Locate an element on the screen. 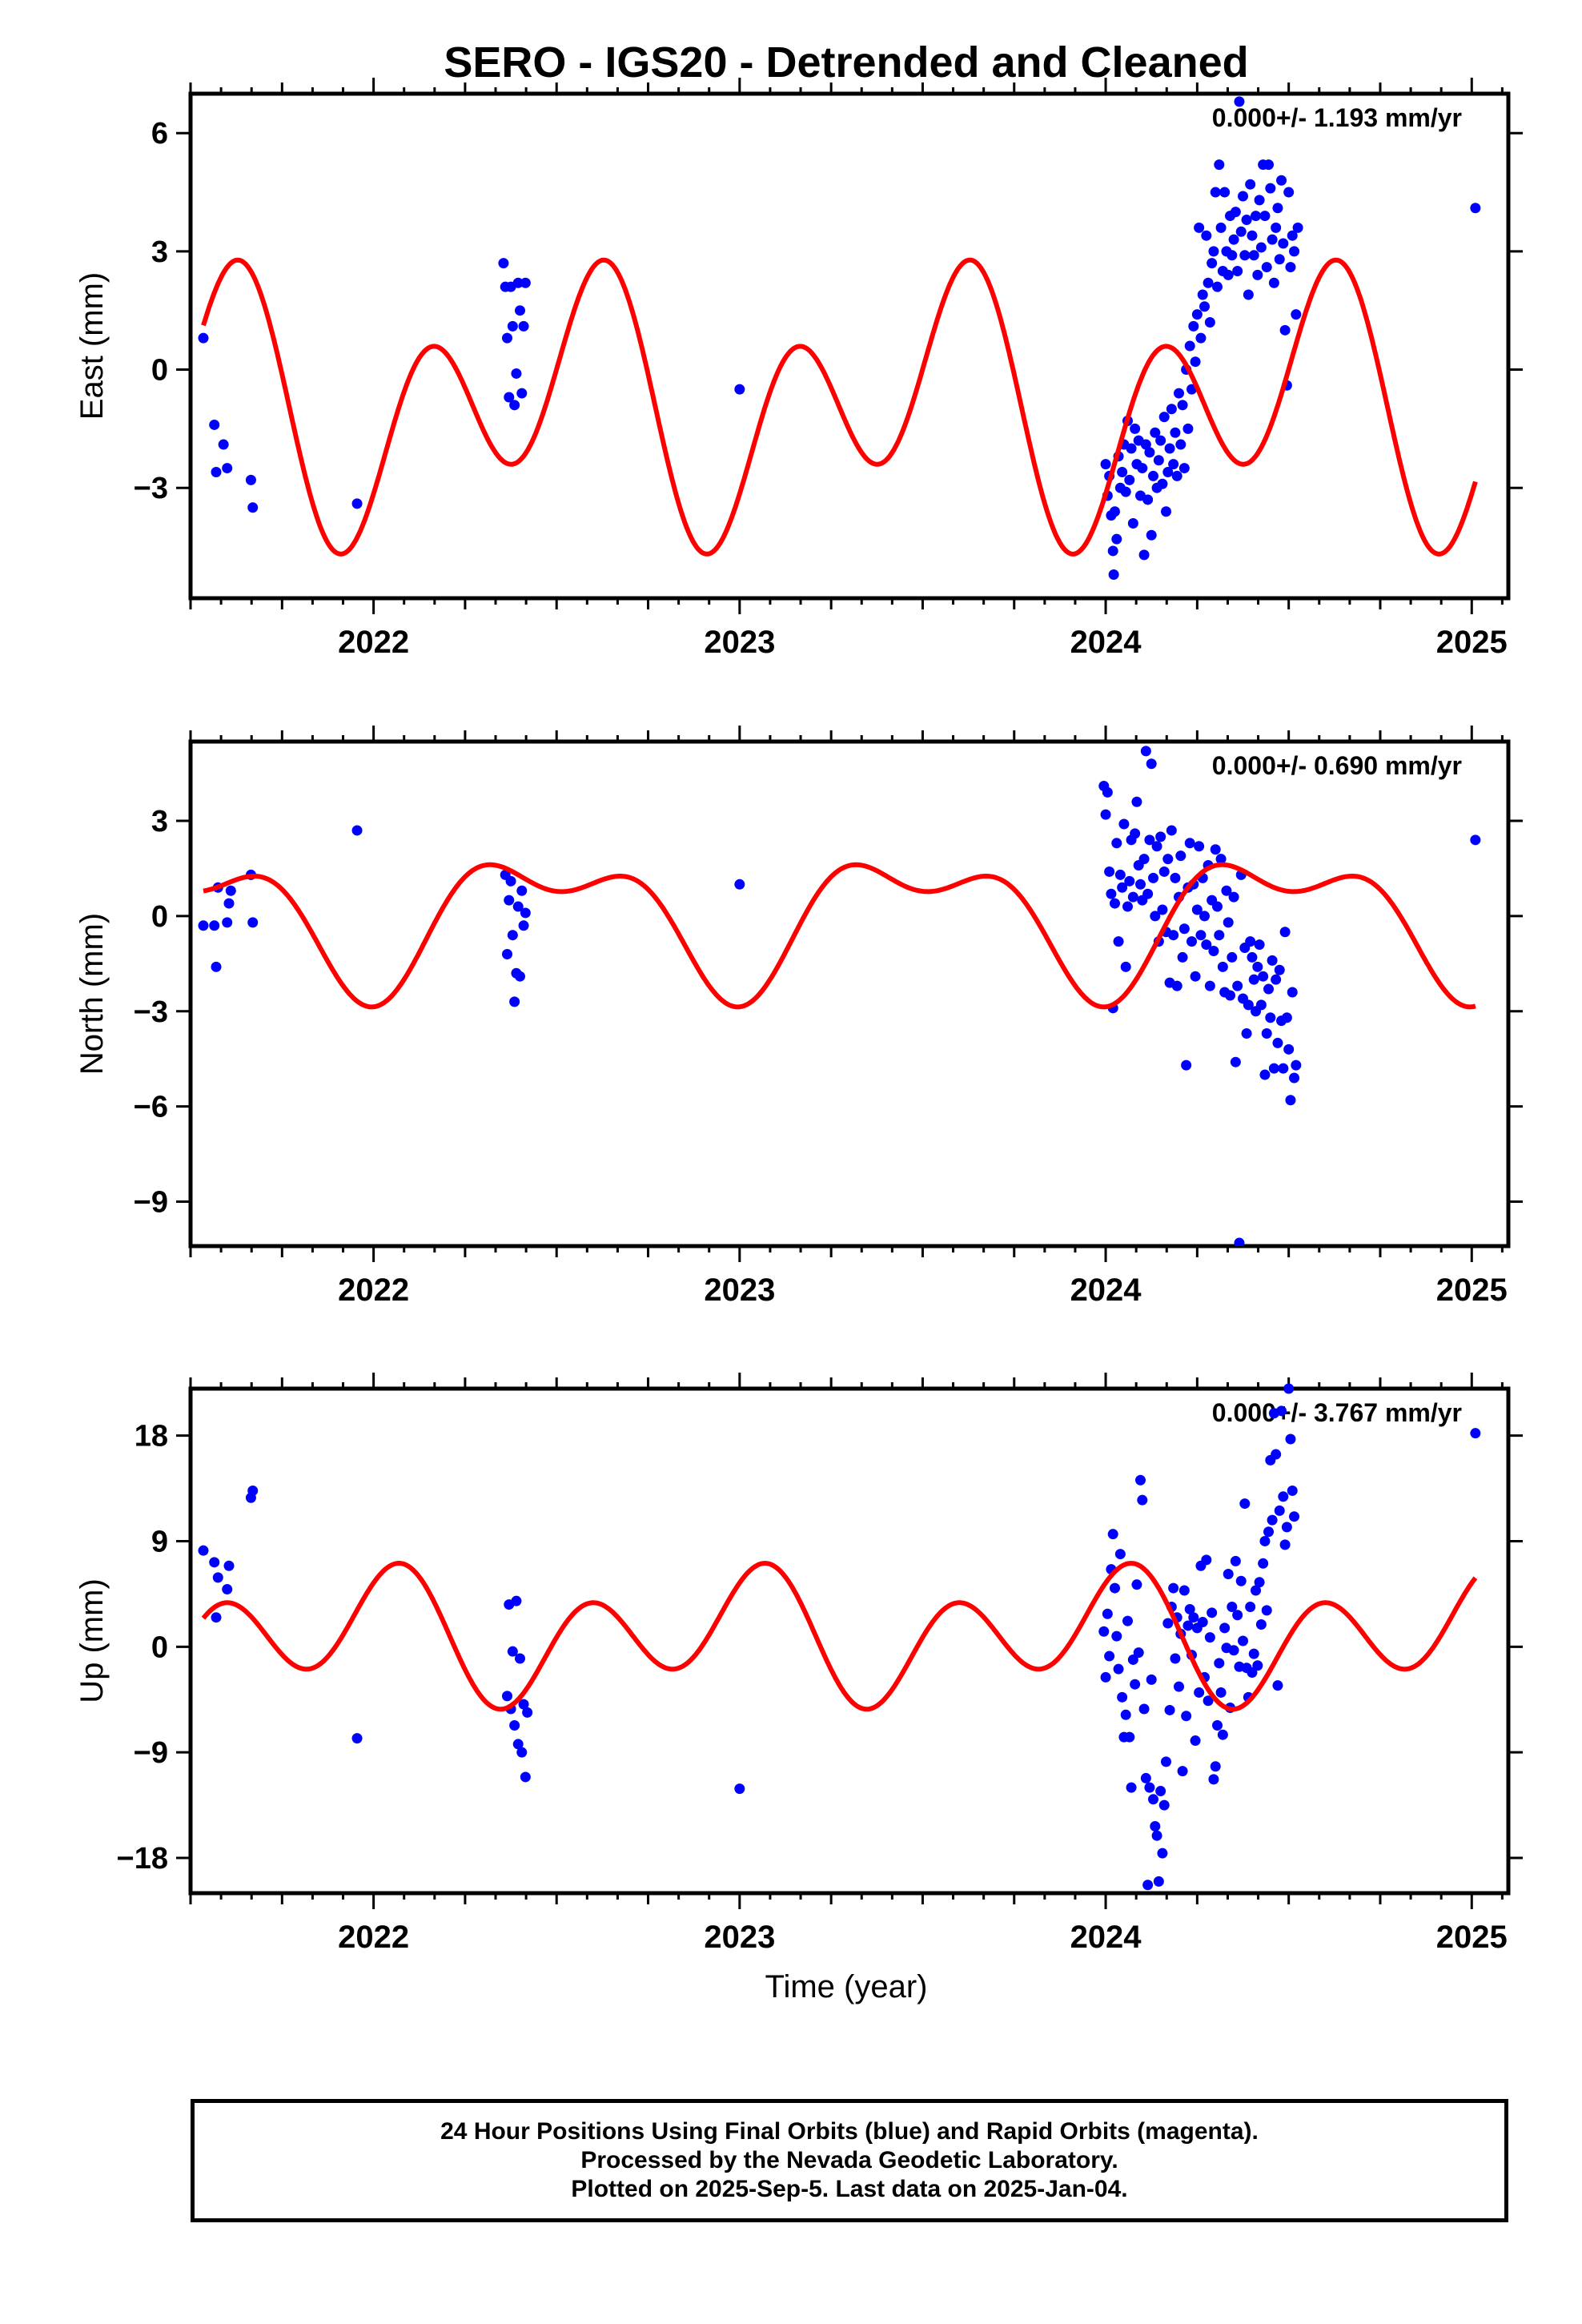 This screenshot has width=1582, height=2324. y-tick-label: 0 is located at coordinates (159, 371).